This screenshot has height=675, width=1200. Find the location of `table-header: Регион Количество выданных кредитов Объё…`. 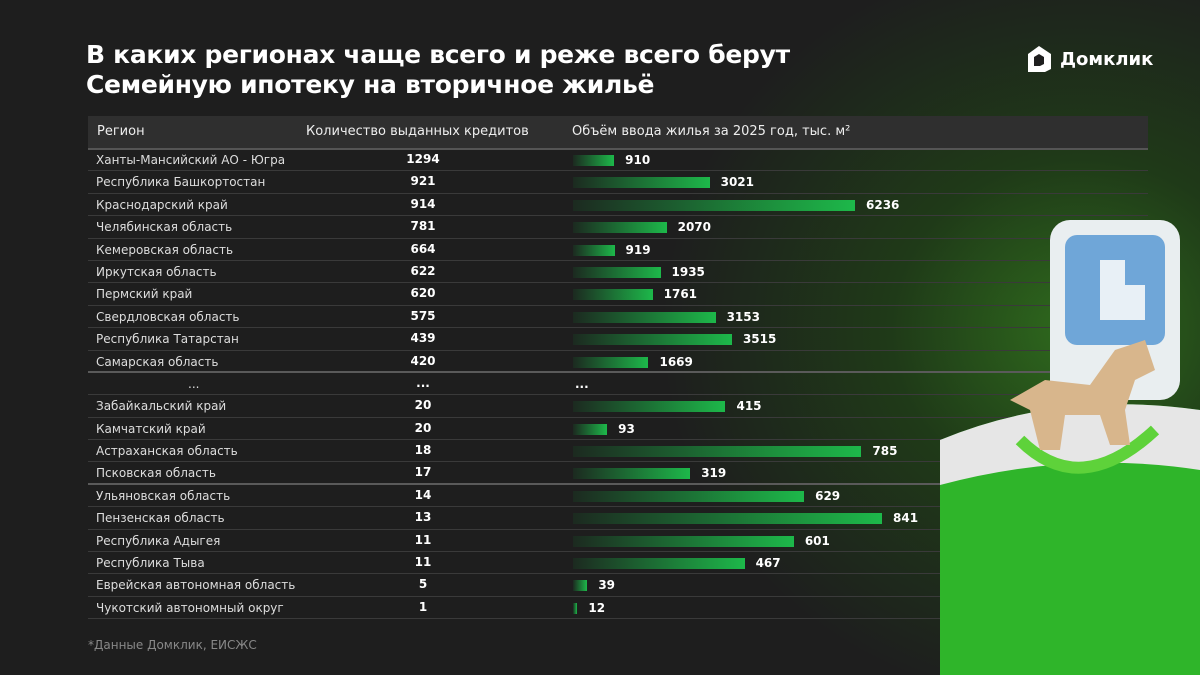

table-header: Регион Количество выданных кредитов Объё… is located at coordinates (618, 133).